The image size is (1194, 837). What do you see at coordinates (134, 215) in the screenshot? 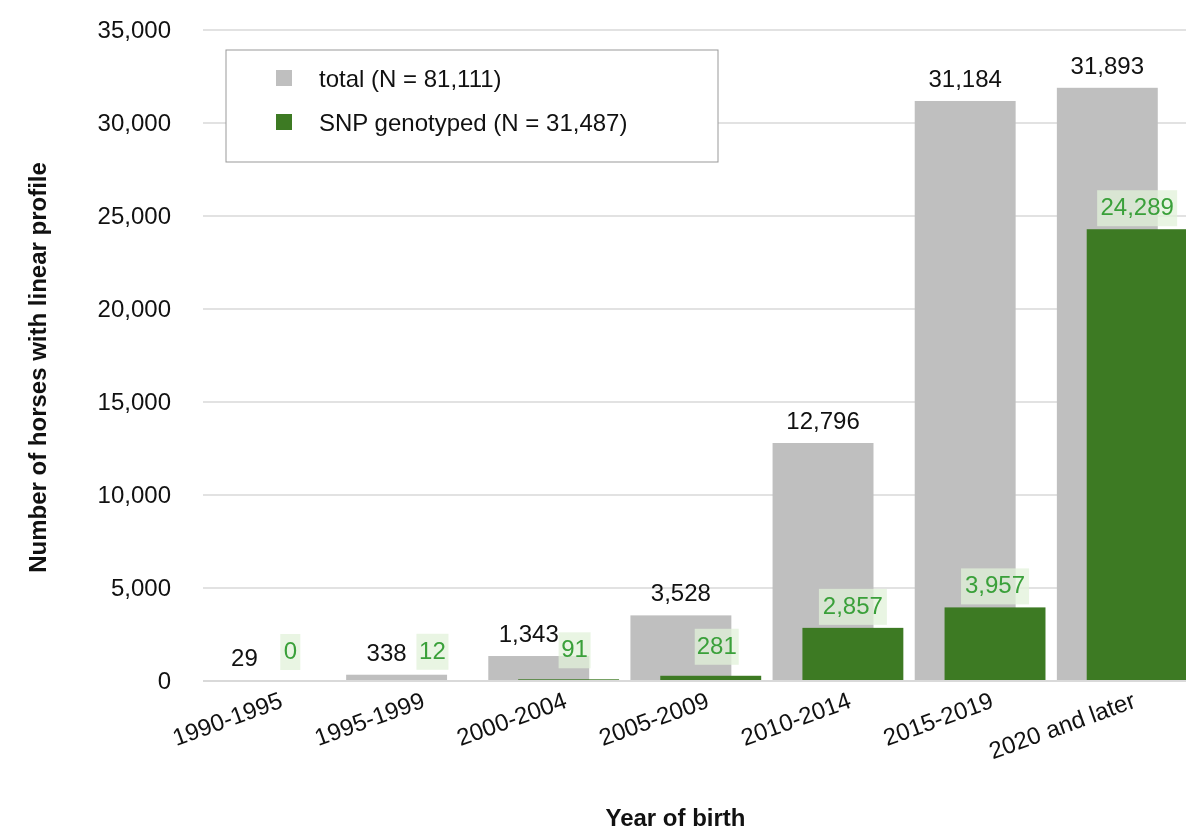
I see `y-tick-label: 25,000` at bounding box center [134, 215].